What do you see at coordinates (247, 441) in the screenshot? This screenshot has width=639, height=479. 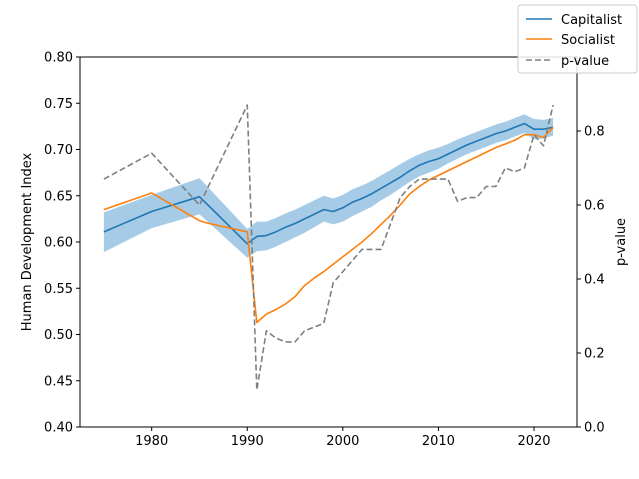 I see `x-tick-label: 1990` at bounding box center [247, 441].